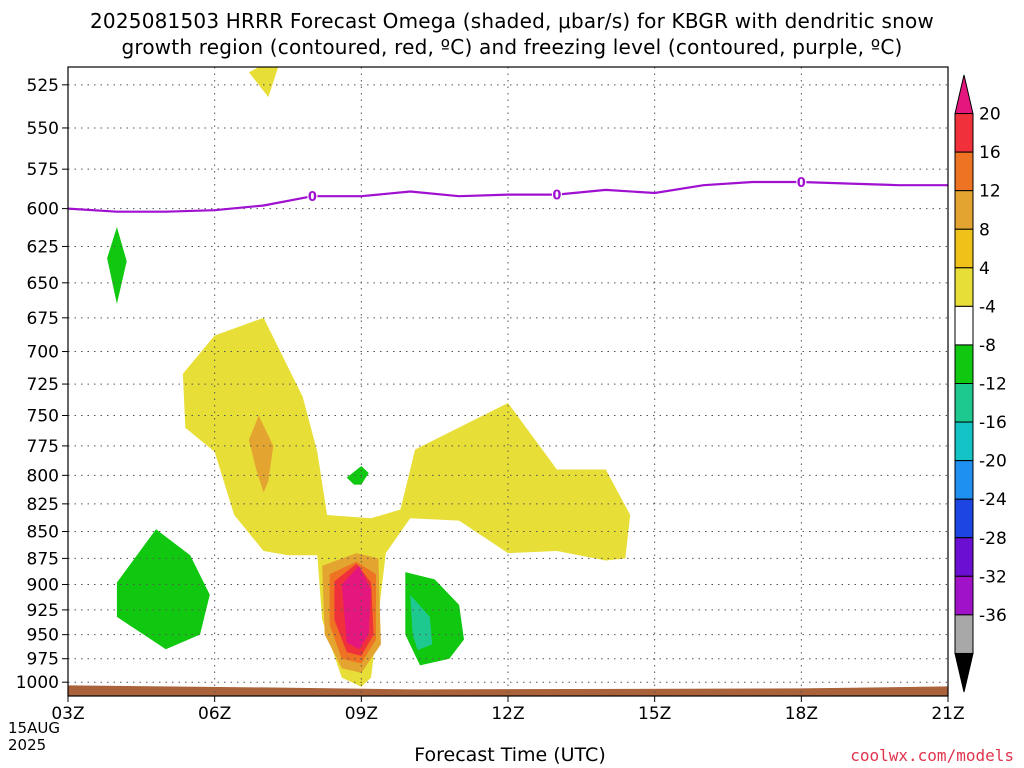  Describe the element at coordinates (993, 500) in the screenshot. I see `colorbar-label: -24` at that location.